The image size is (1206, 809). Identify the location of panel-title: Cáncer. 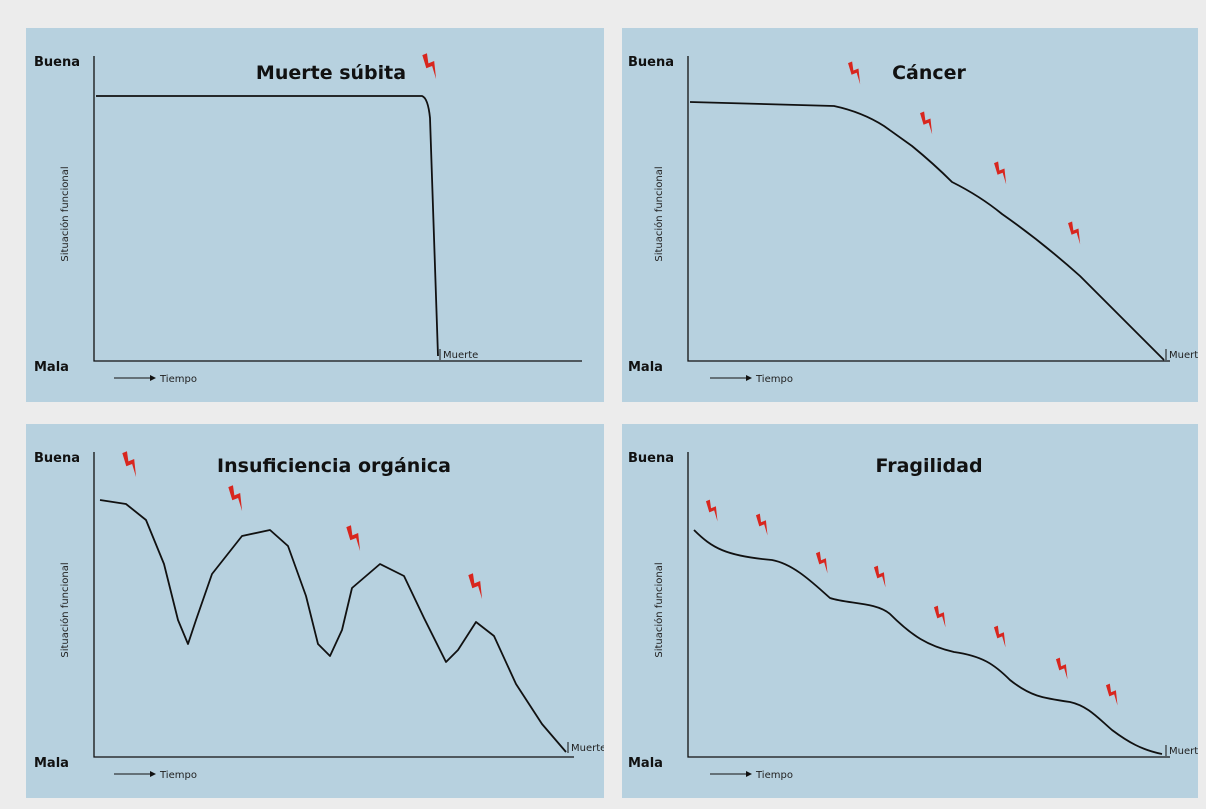
(929, 73).